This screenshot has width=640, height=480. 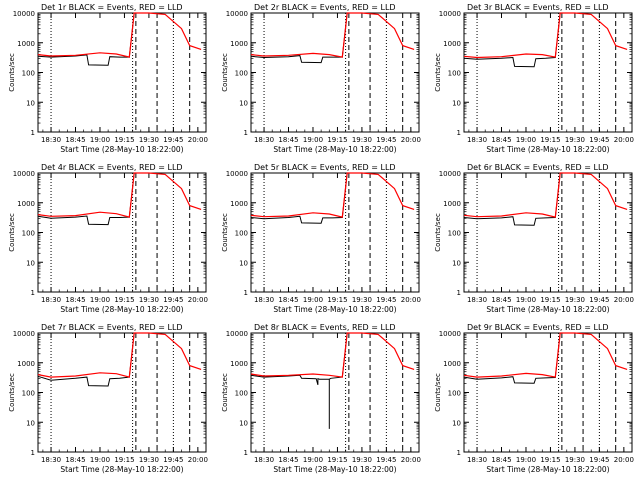 I want to click on chart-title: Det 4r BLACK = Events, RED = LLD, so click(x=112, y=167).